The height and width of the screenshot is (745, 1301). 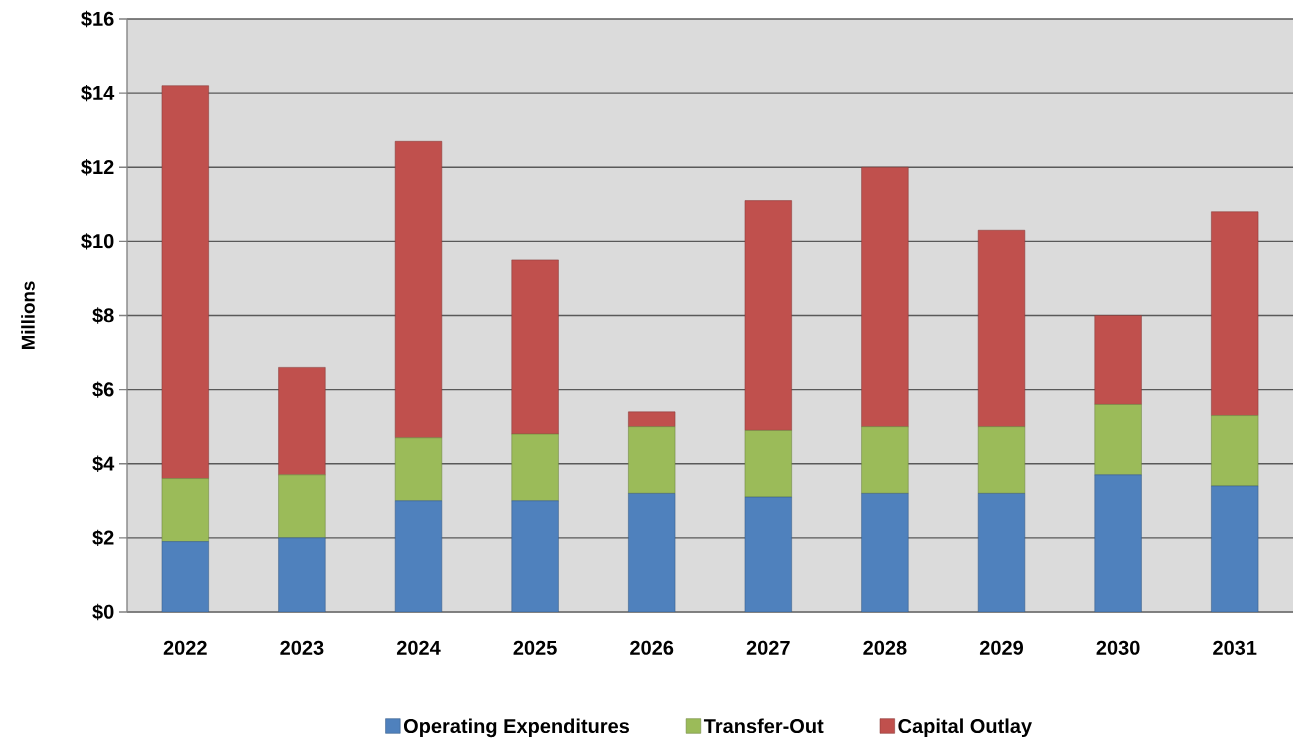 What do you see at coordinates (1235, 647) in the screenshot?
I see `x-tick-label: 2031` at bounding box center [1235, 647].